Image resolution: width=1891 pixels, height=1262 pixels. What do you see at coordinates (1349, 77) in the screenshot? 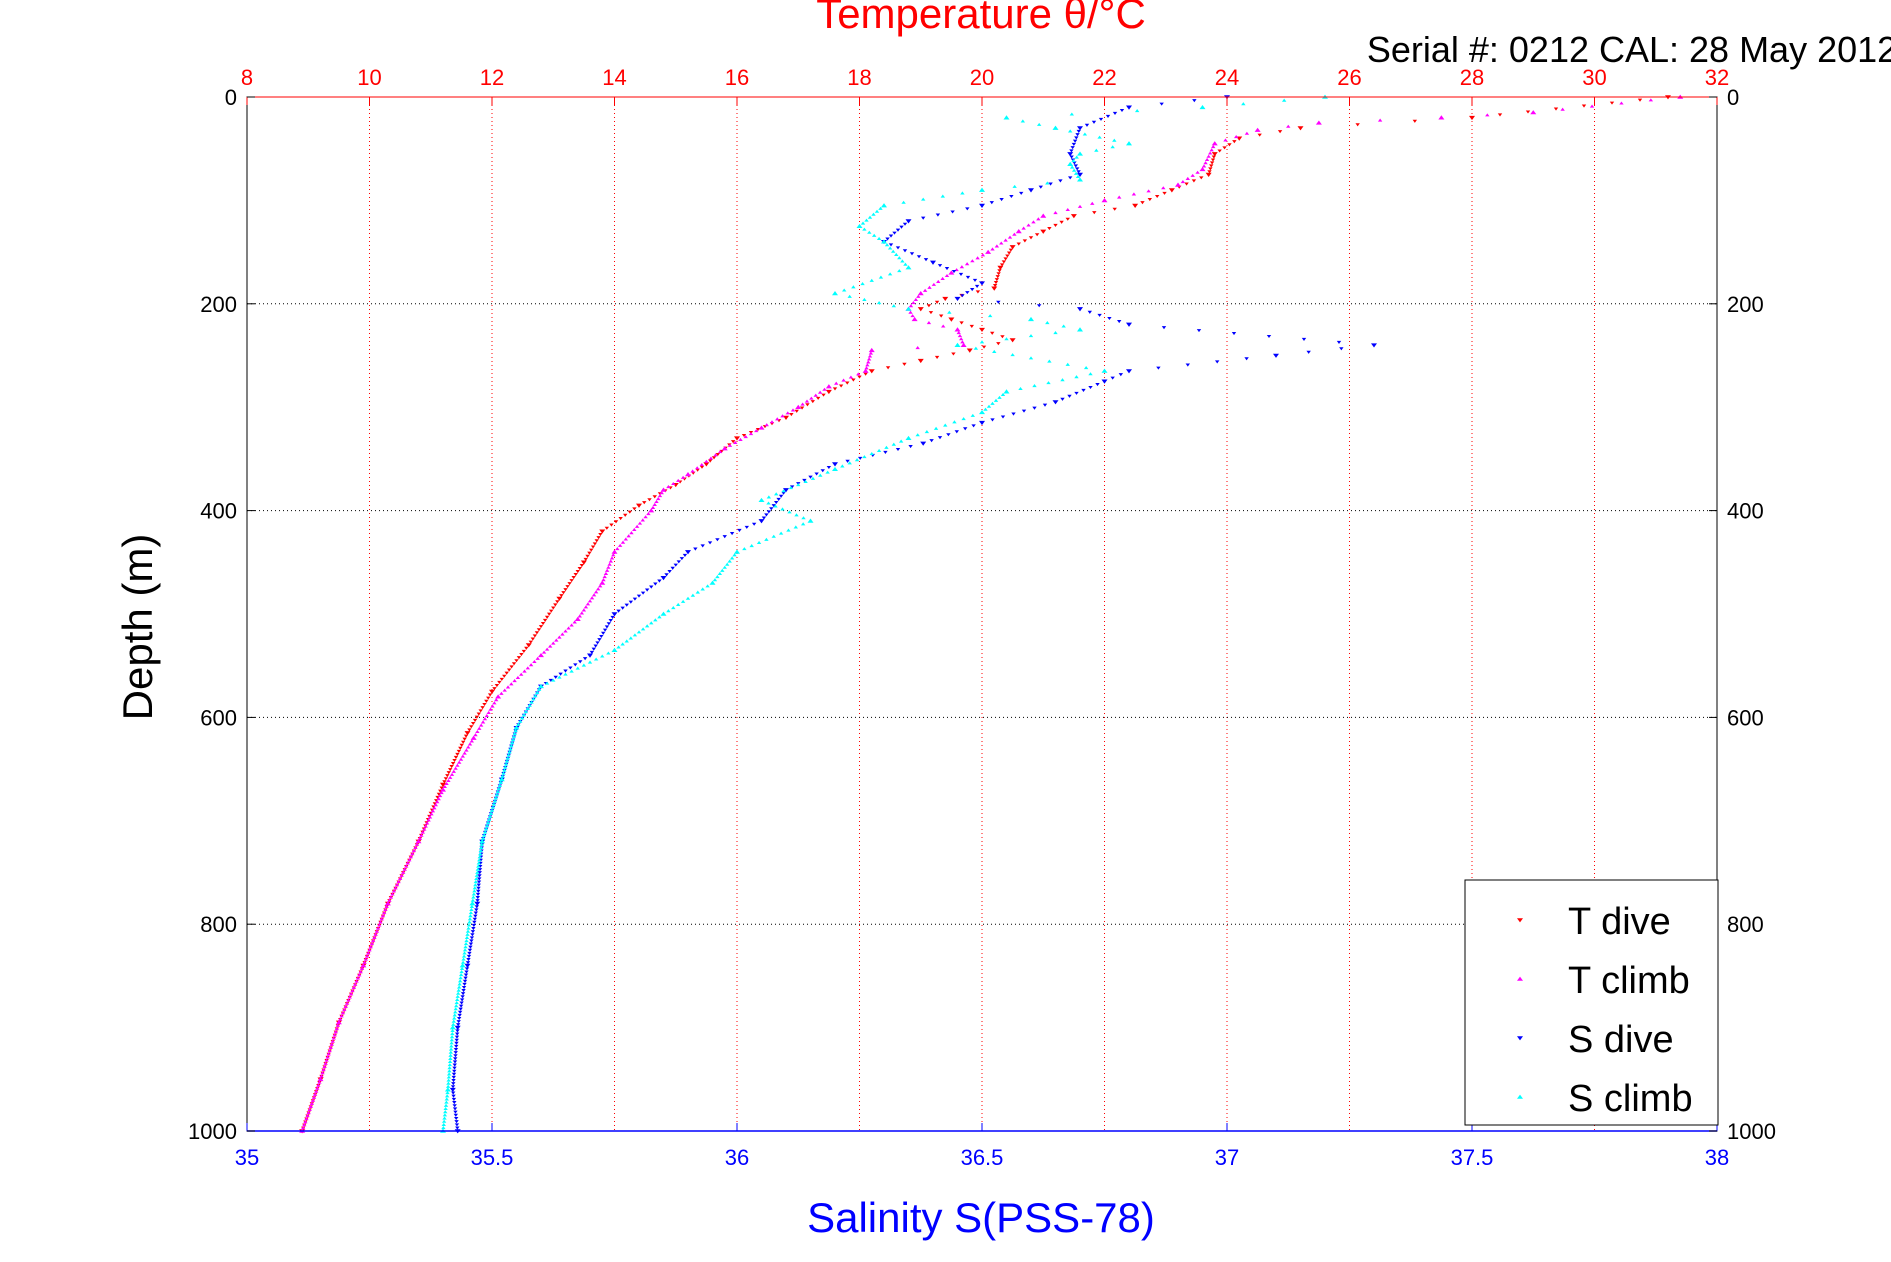
I see `tick-label-top-x: 26` at bounding box center [1349, 77].